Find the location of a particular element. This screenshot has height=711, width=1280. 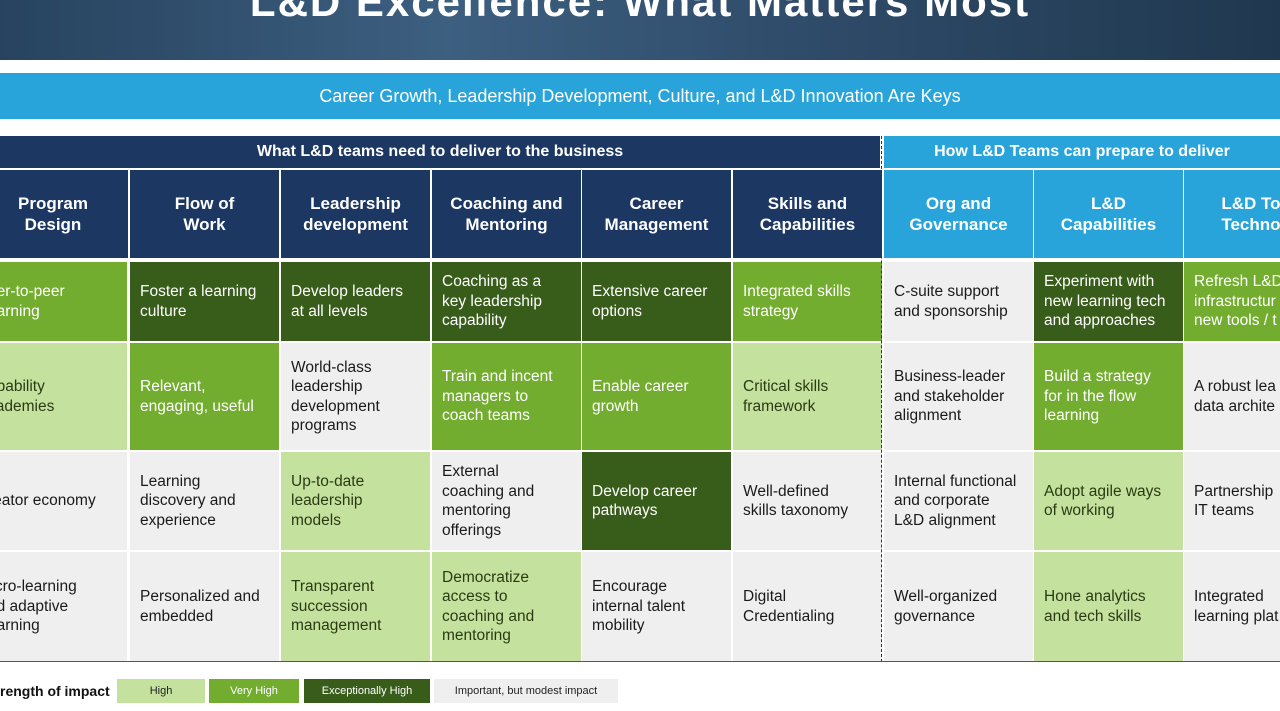

matrix-cell: Integrated skills strategy is located at coordinates (807, 301).